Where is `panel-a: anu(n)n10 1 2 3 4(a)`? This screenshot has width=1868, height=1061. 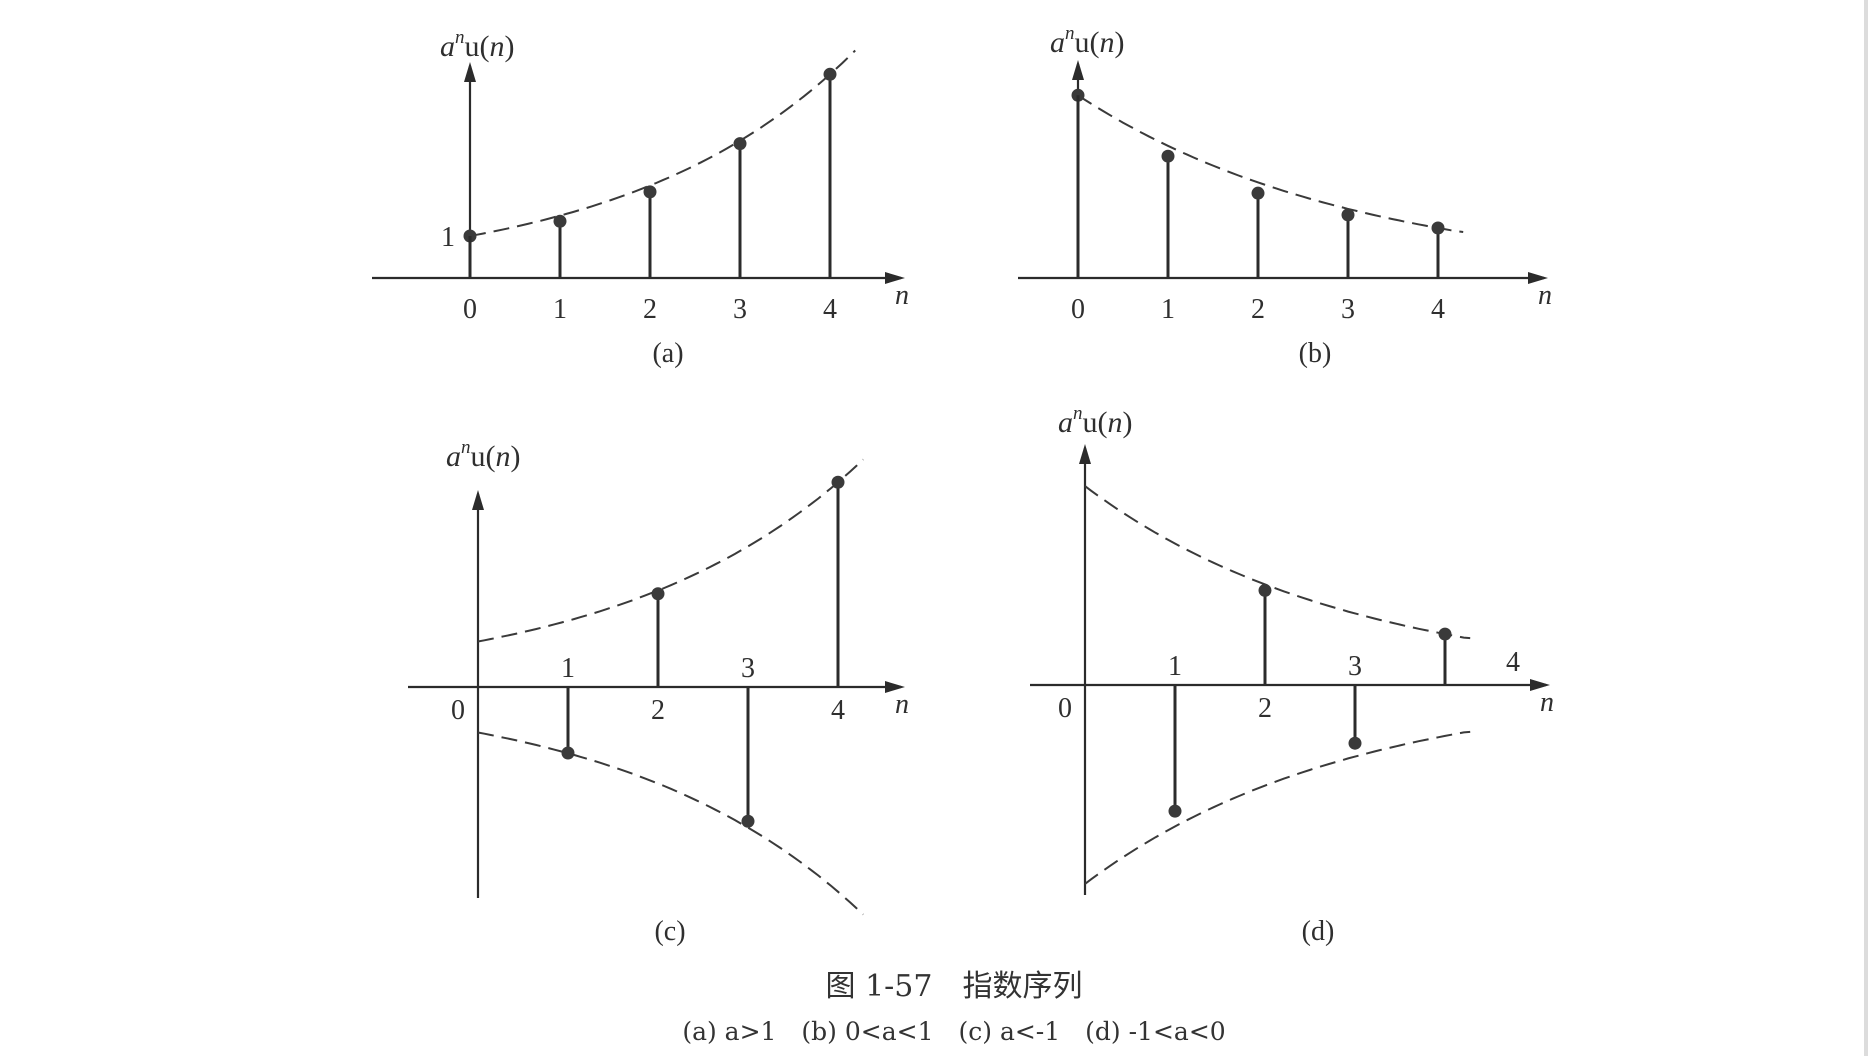 panel-a: anu(n)n10 1 2 3 4(a) is located at coordinates (640, 198).